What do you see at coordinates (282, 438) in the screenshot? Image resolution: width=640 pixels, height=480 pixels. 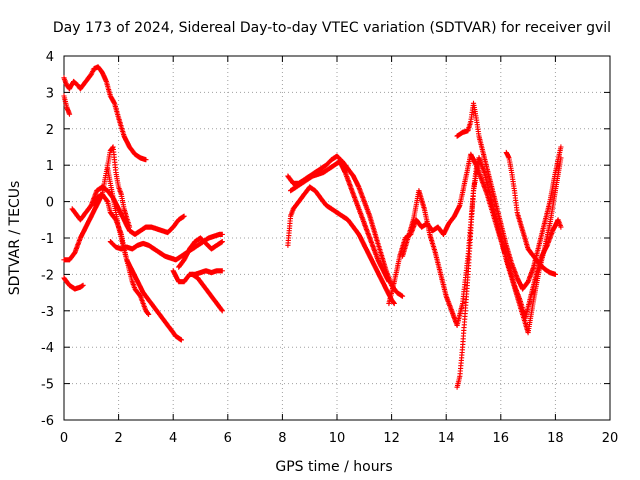 I see `x-tick-label: 8` at bounding box center [282, 438].